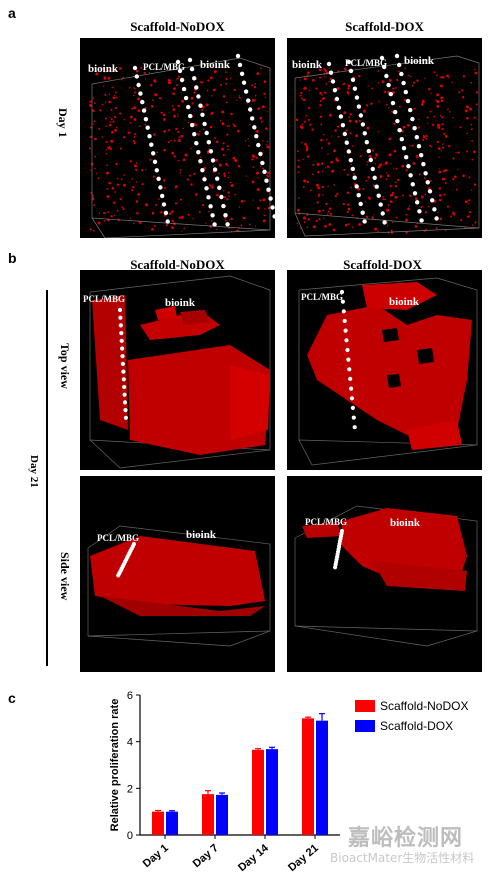 This screenshot has height=877, width=500. Describe the element at coordinates (130, 789) in the screenshot. I see `y-tick-label: 2` at that location.